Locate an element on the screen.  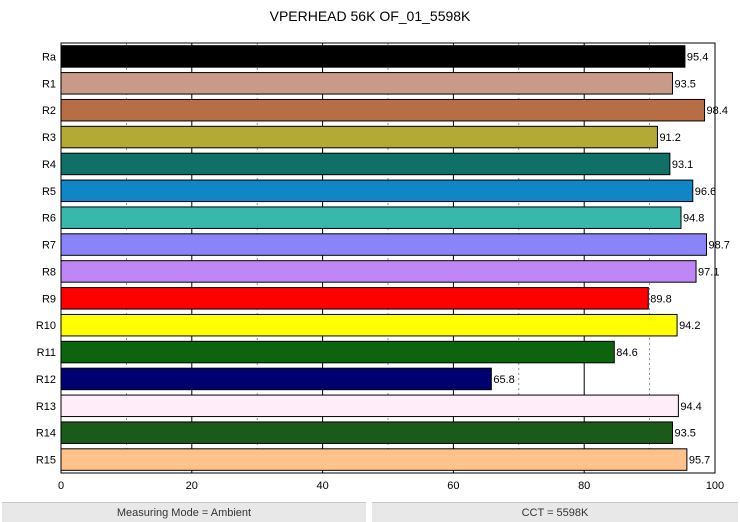
x-tick-label: 40 is located at coordinates (322, 486).